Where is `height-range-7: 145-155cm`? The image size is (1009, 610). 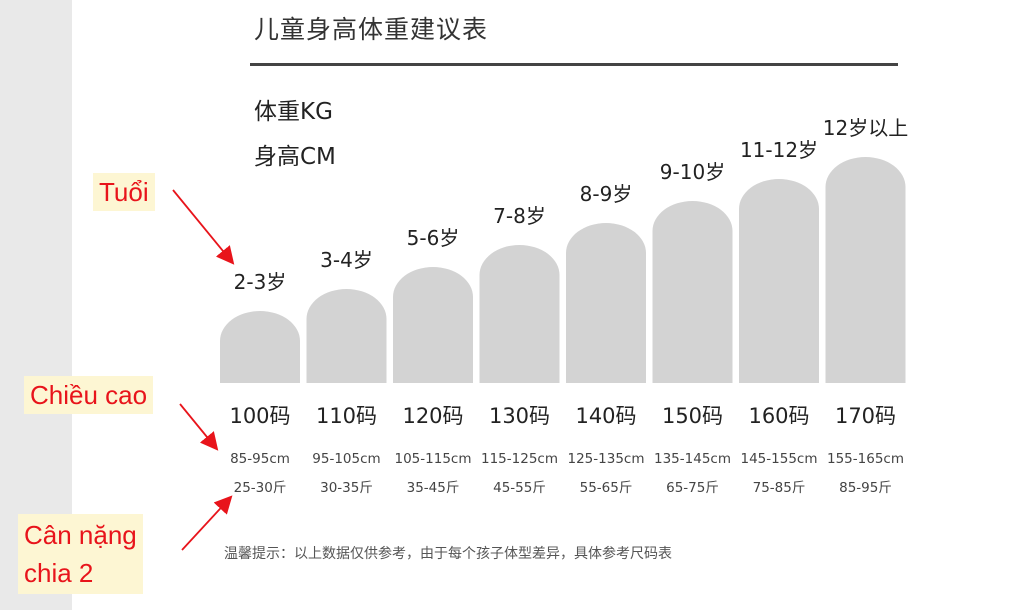 height-range-7: 145-155cm is located at coordinates (779, 459).